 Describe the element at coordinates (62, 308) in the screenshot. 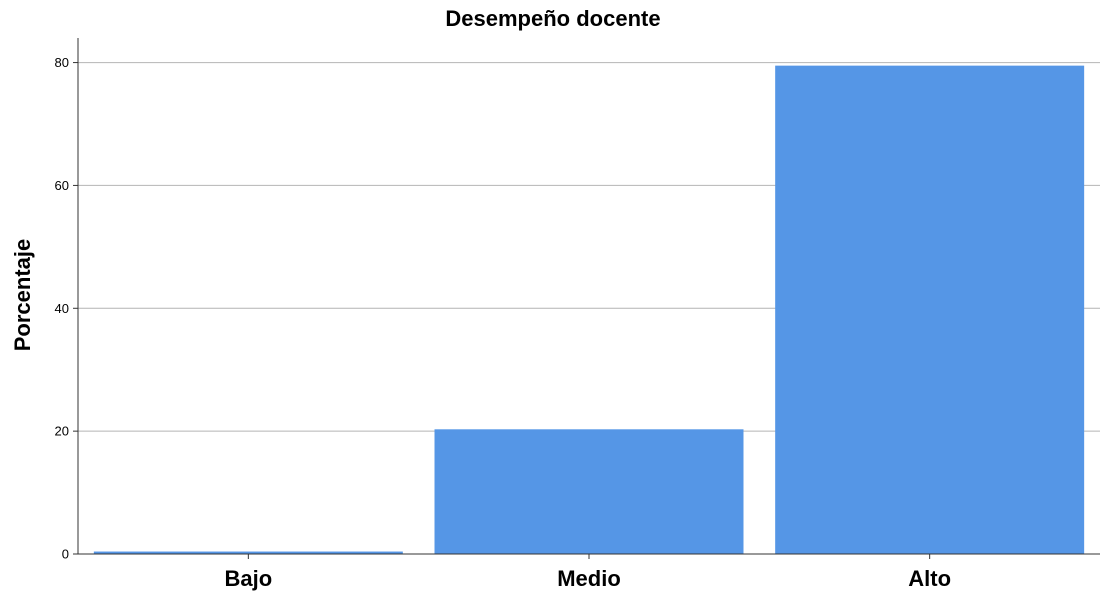

I see `y-tick-label: 40` at that location.